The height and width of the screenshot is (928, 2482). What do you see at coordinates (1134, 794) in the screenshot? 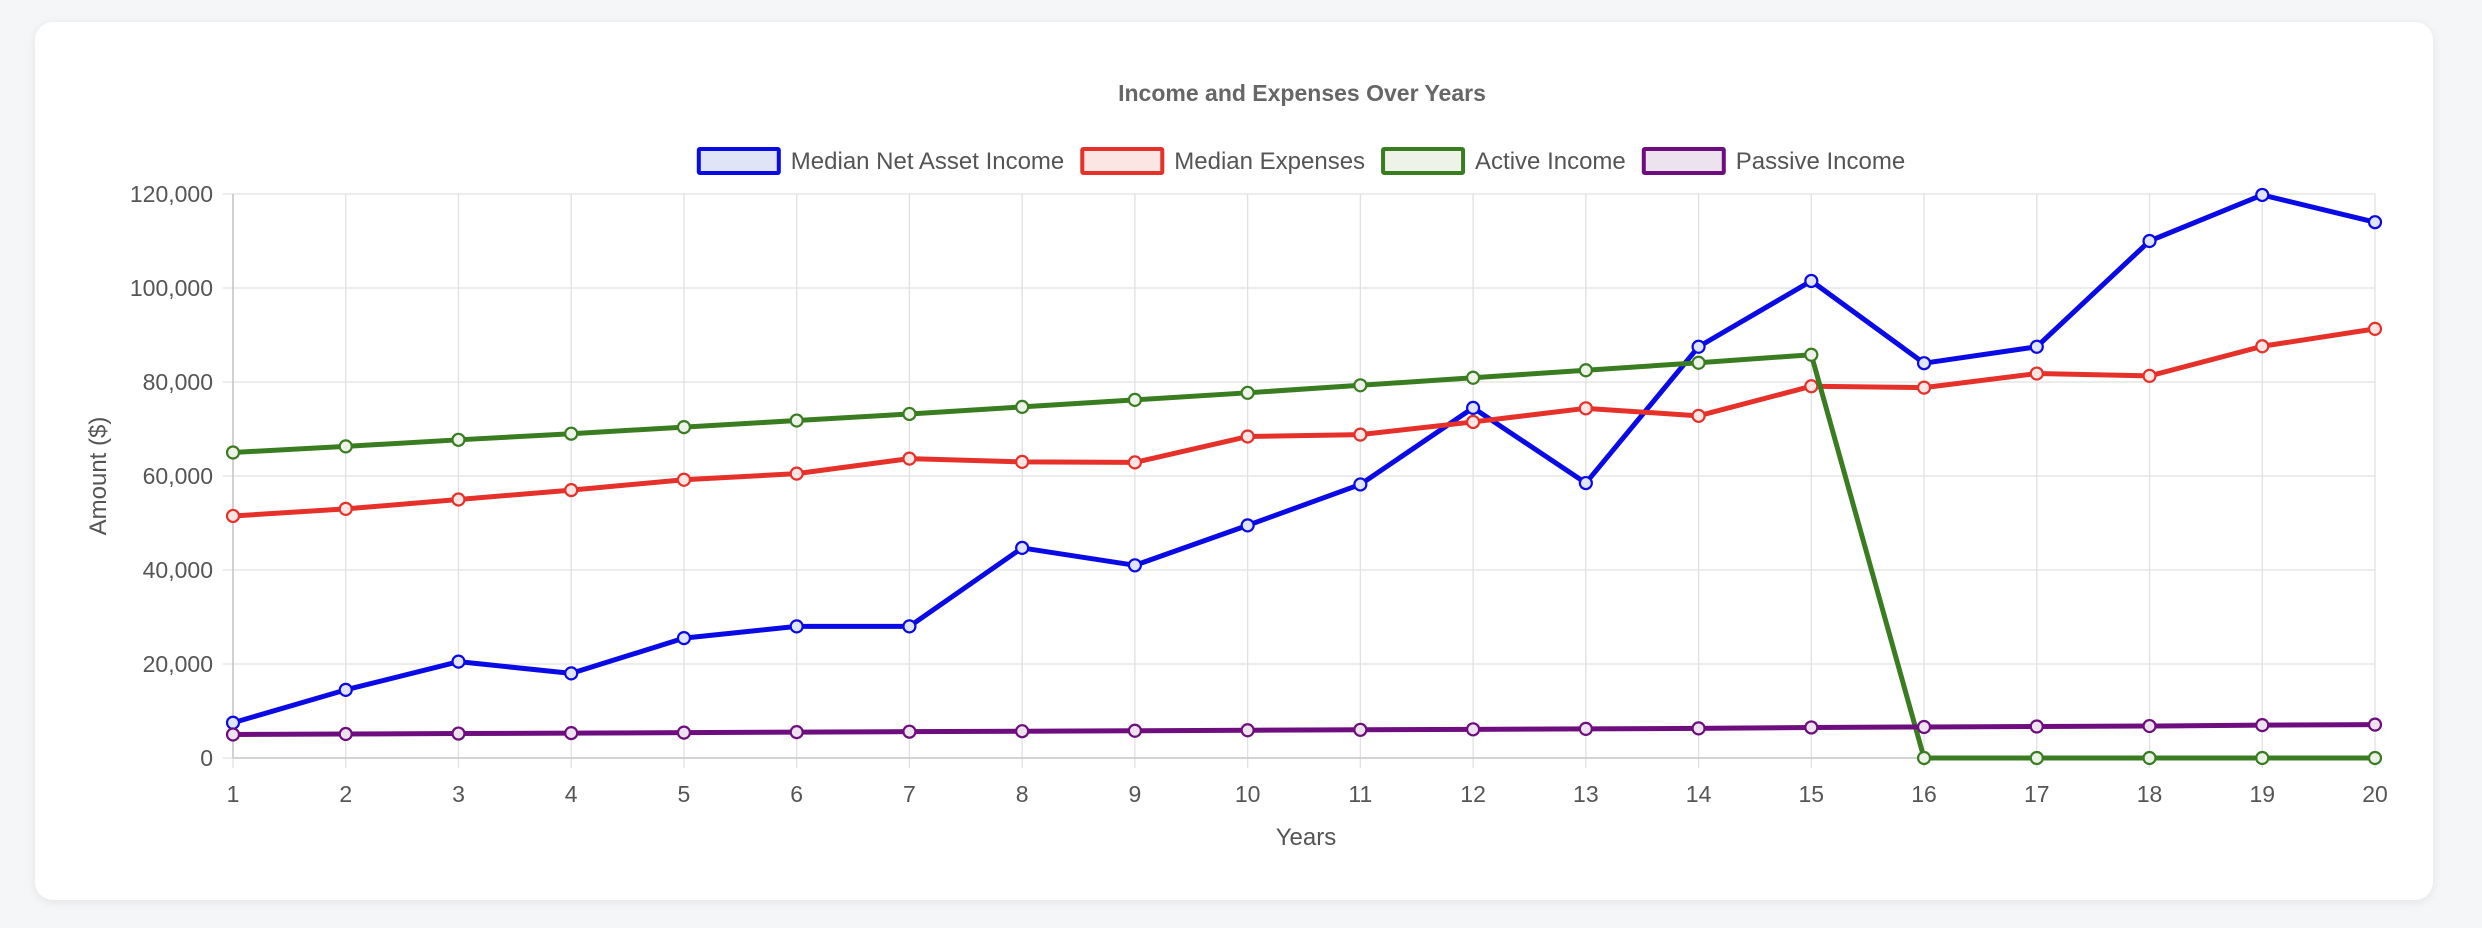
I see `x-tick-label: 9` at bounding box center [1134, 794].